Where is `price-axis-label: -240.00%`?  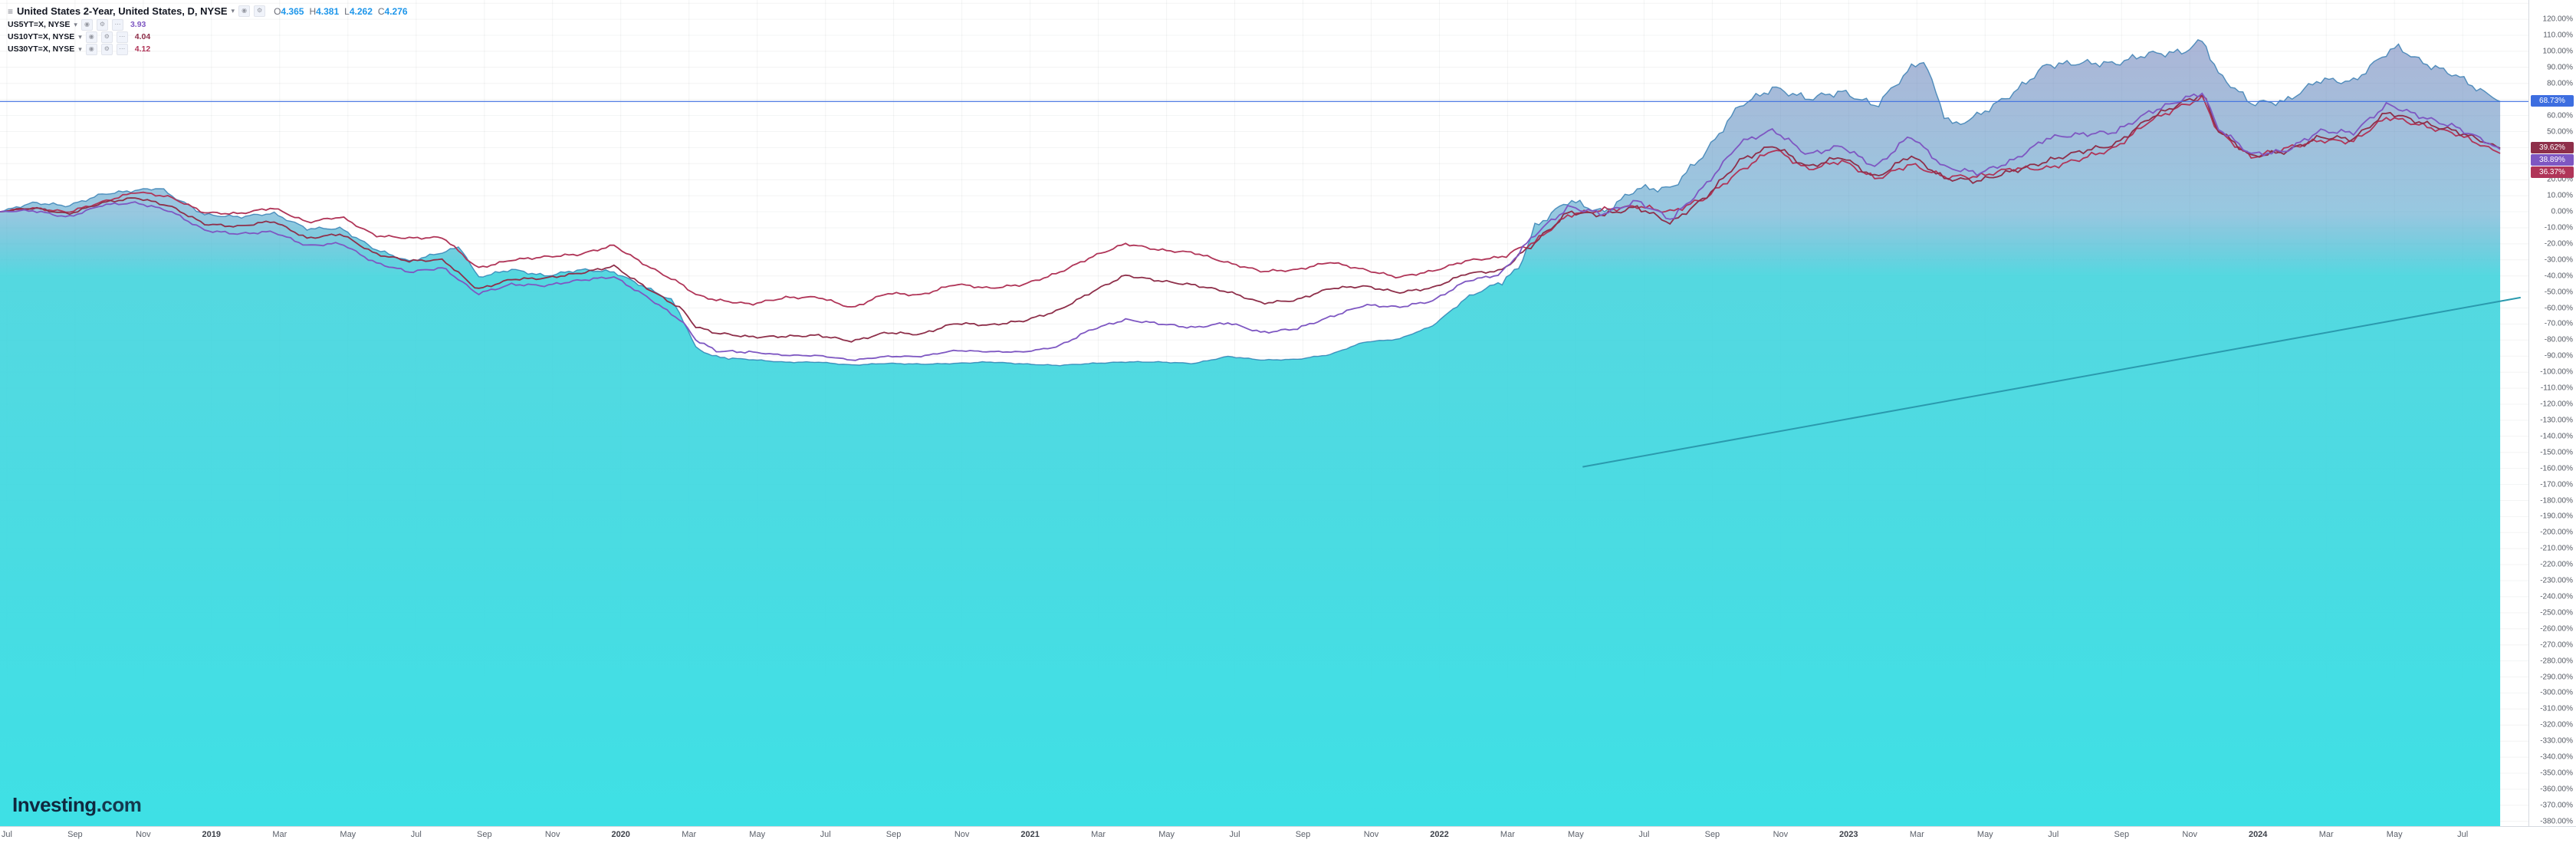 price-axis-label: -240.00% is located at coordinates (2557, 596).